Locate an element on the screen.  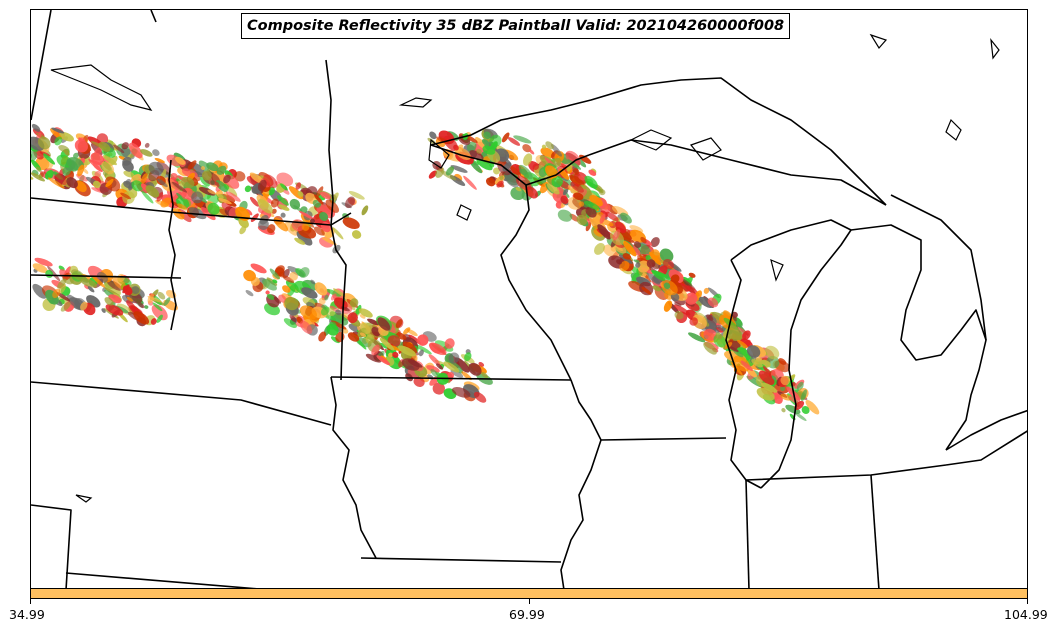
canada-border is located at coordinates (181, 211).